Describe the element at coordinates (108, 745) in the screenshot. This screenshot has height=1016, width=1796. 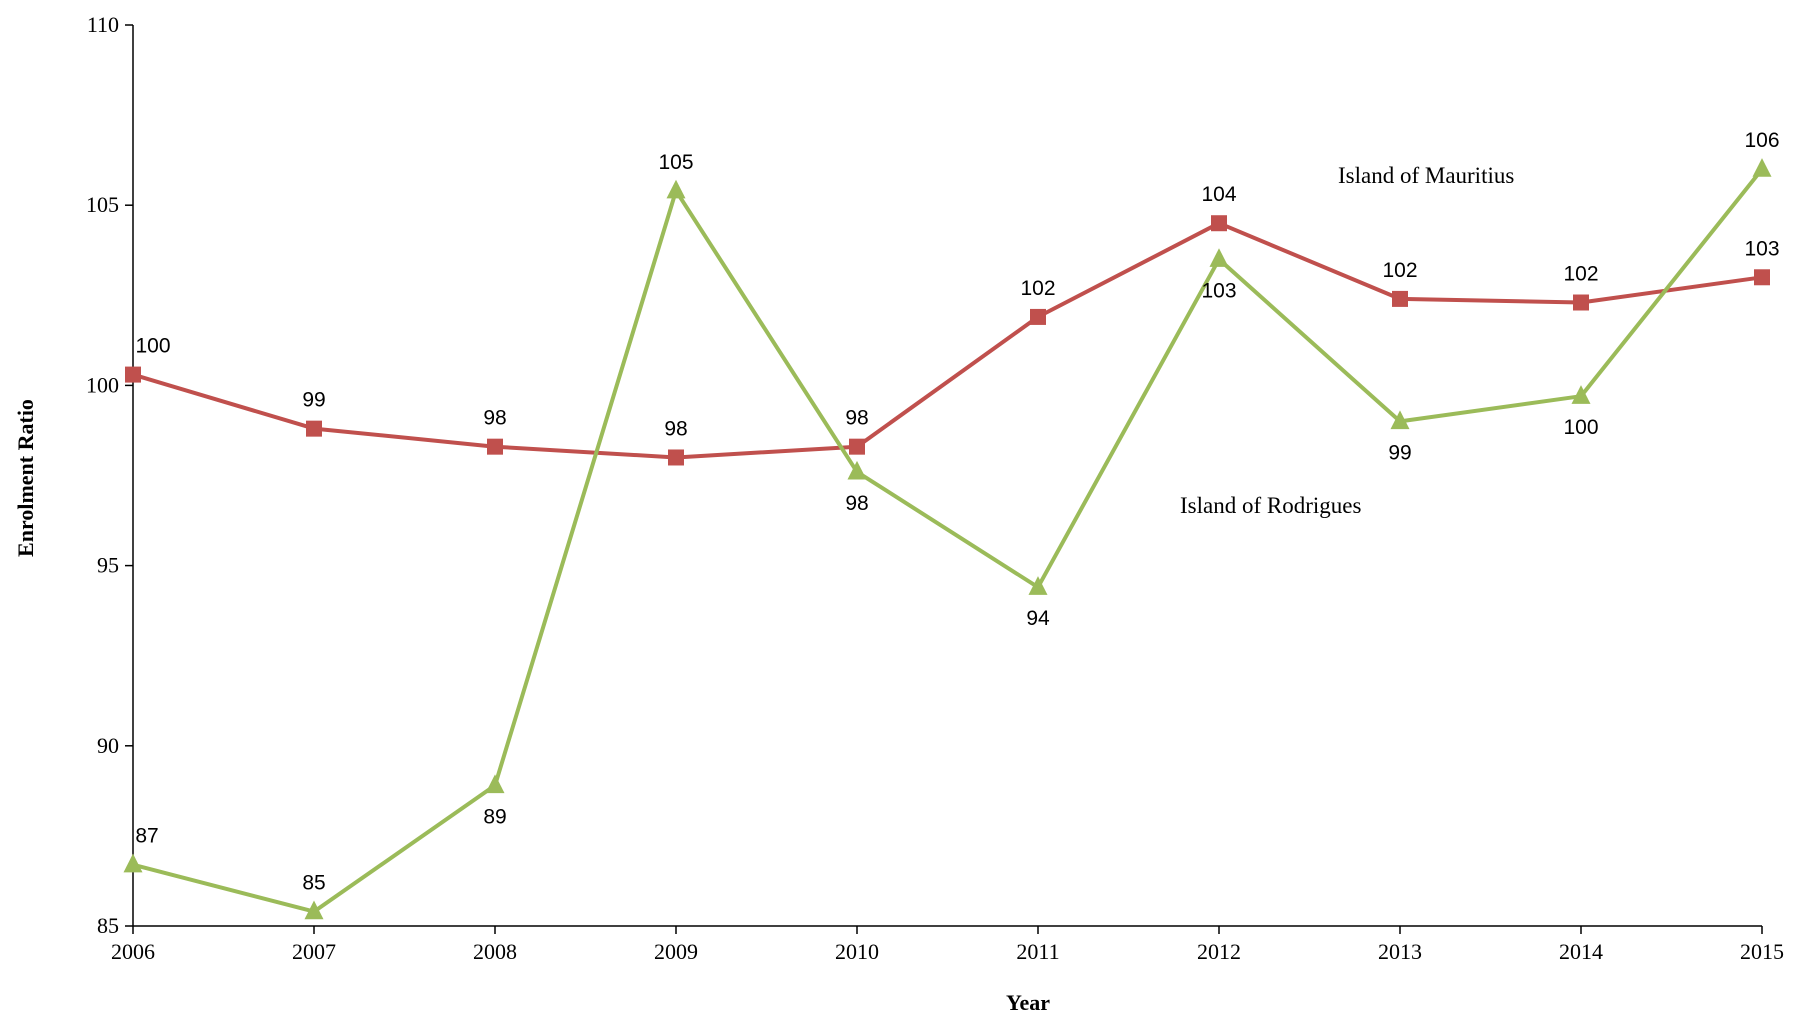
I see `y-tick-label: 90` at that location.